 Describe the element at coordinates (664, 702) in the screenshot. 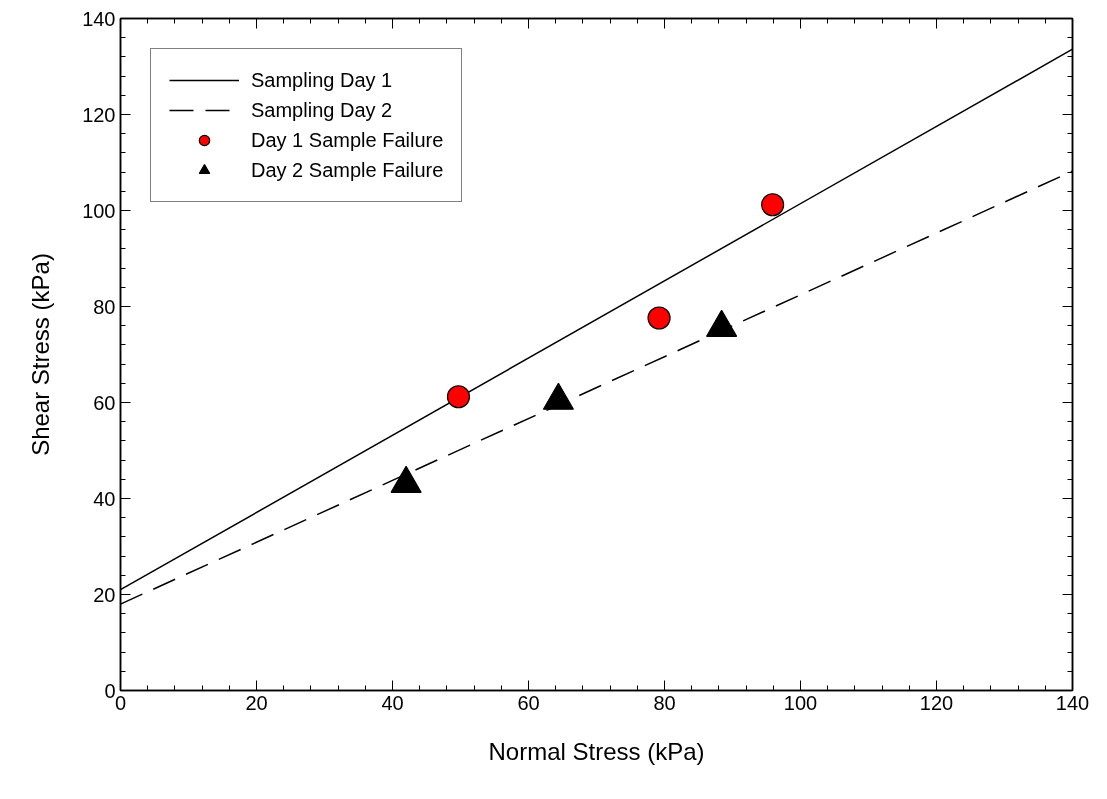

I see `x-tick-label: 80` at that location.